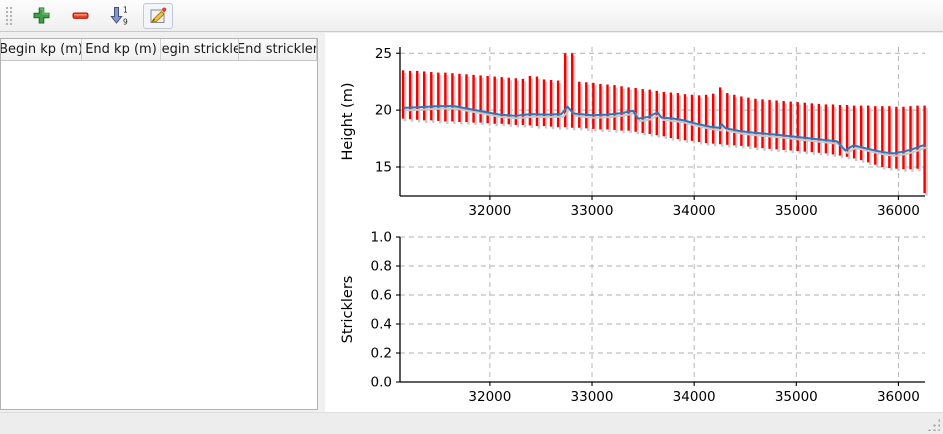  Describe the element at coordinates (125, 9) in the screenshot. I see `sort-digit-top: 1` at that location.